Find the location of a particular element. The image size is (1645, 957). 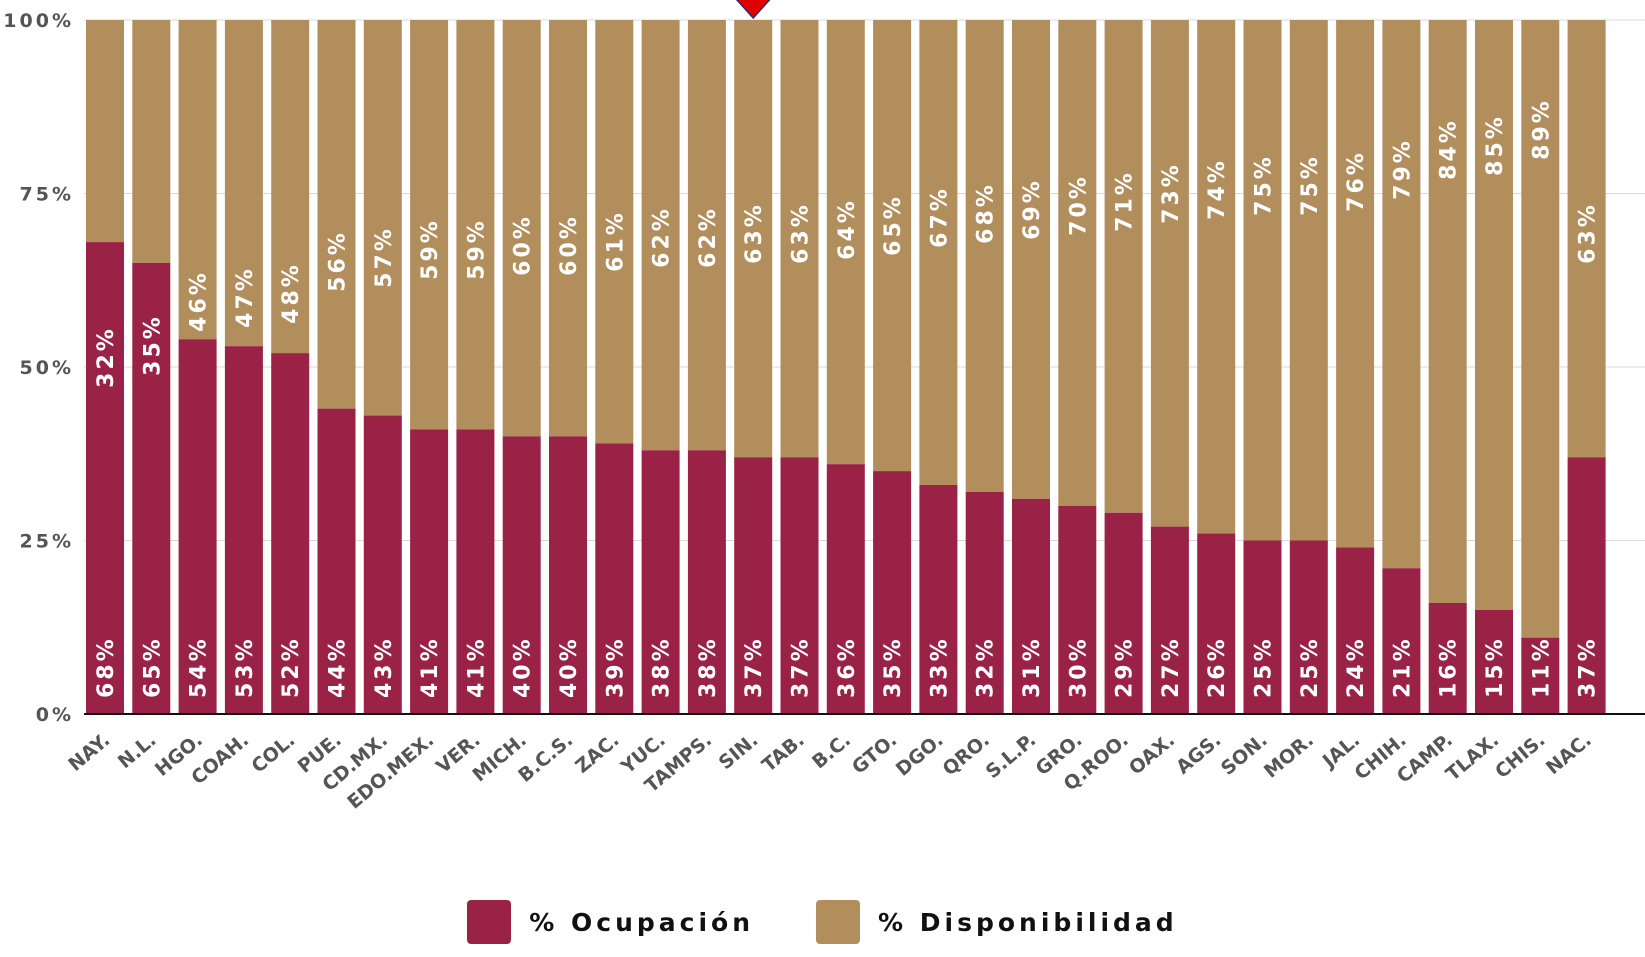

data-label-disponibilidad: 32% is located at coordinates (106, 357).